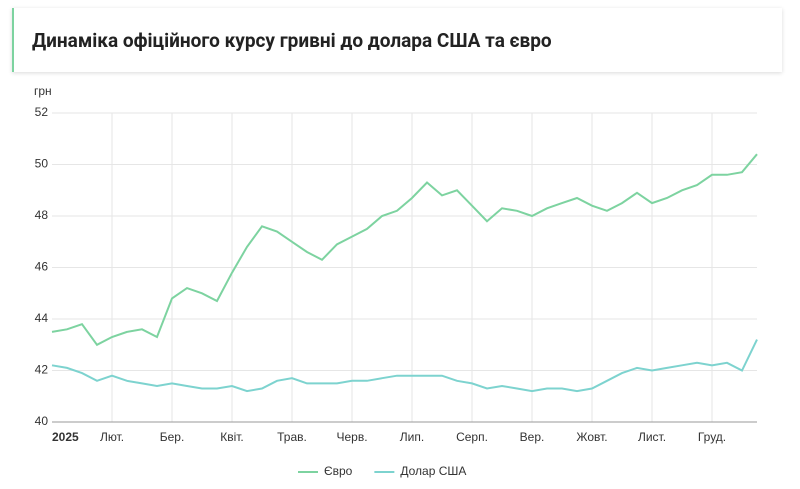 This screenshot has width=800, height=489. What do you see at coordinates (42, 267) in the screenshot?
I see `y-tick-label: 46` at bounding box center [42, 267].